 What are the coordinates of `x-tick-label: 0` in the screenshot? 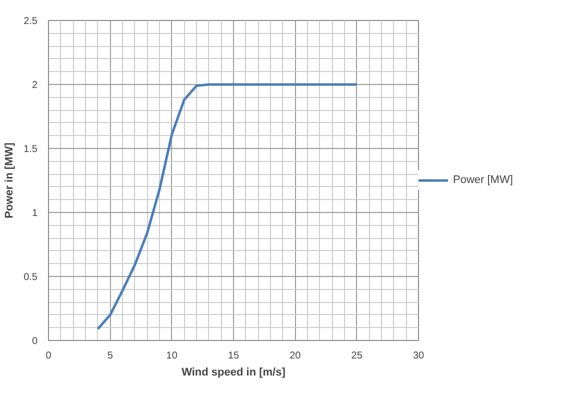 It's located at (49, 356).